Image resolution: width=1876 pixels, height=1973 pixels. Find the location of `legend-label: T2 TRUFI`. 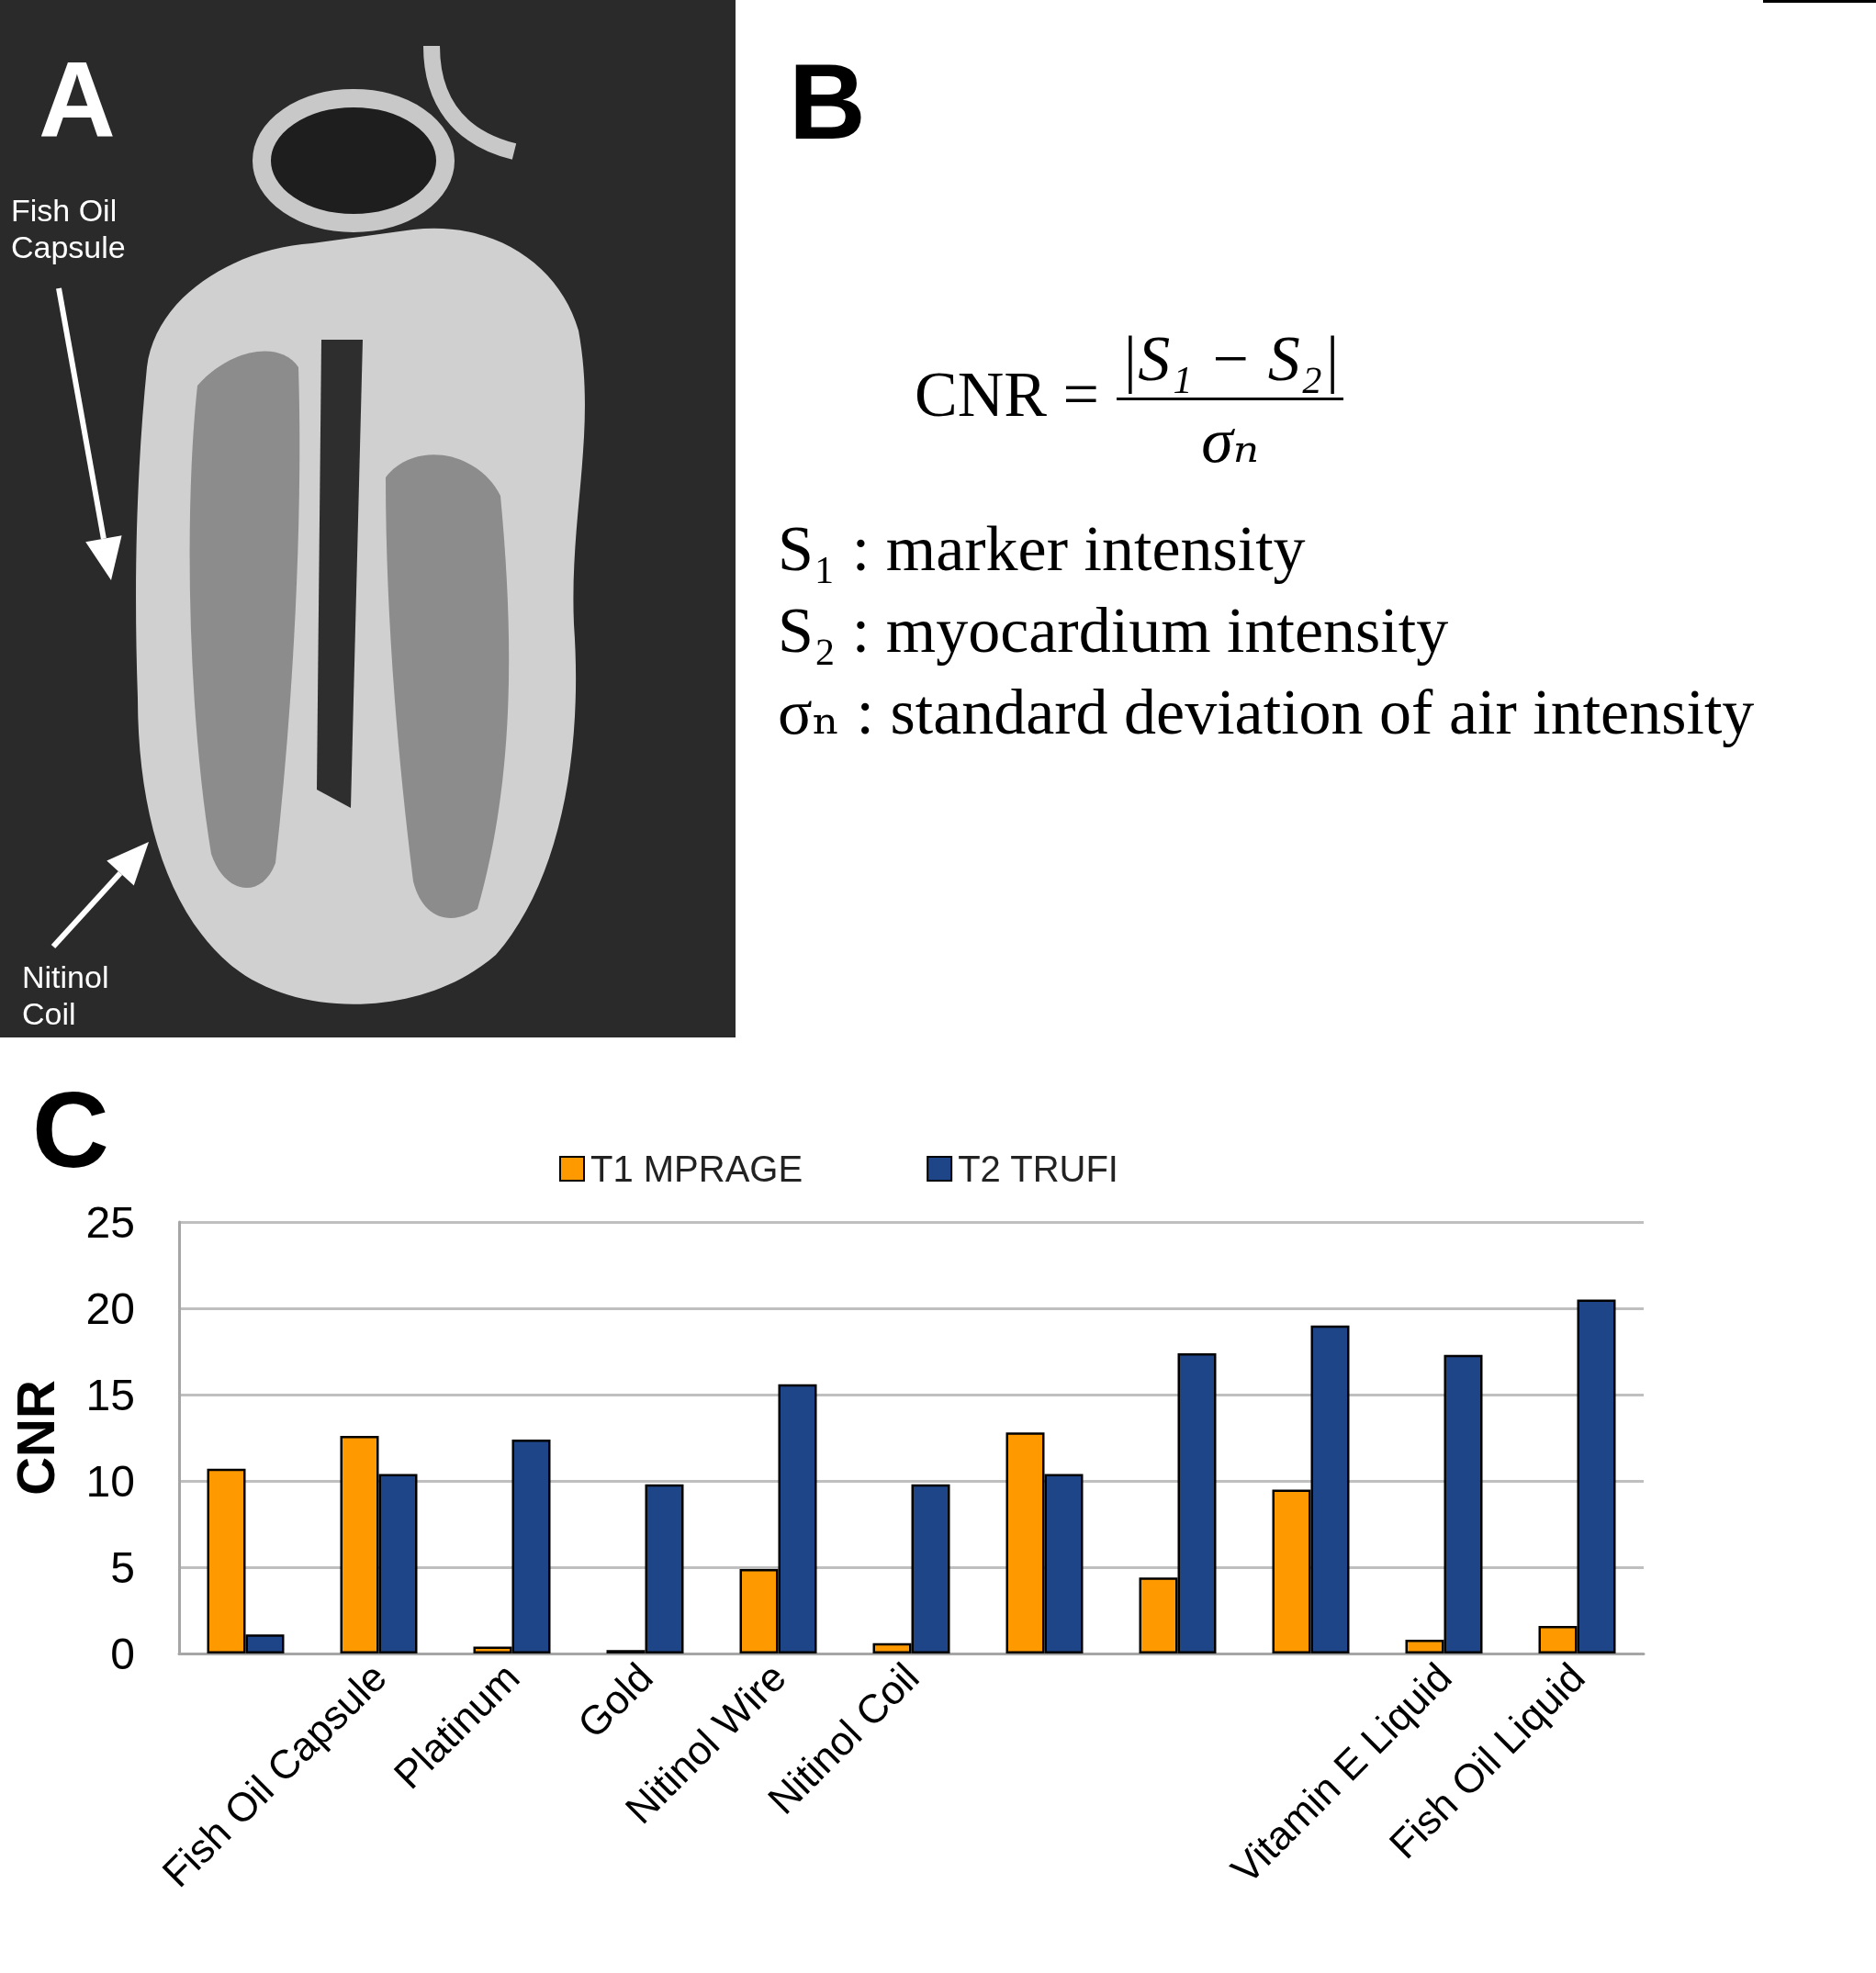

legend-label: T2 TRUFI is located at coordinates (1038, 1169).